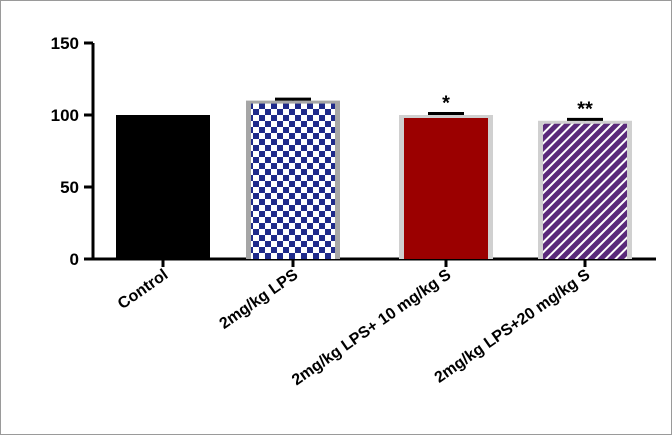 This screenshot has width=672, height=435. Describe the element at coordinates (513, 326) in the screenshot. I see `category-label: 2mg/kg LPS+20 mg/kg S` at that location.